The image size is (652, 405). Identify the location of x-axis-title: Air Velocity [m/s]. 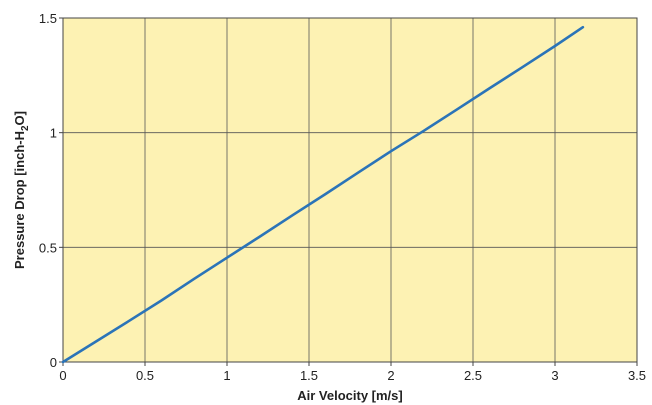
(349, 395).